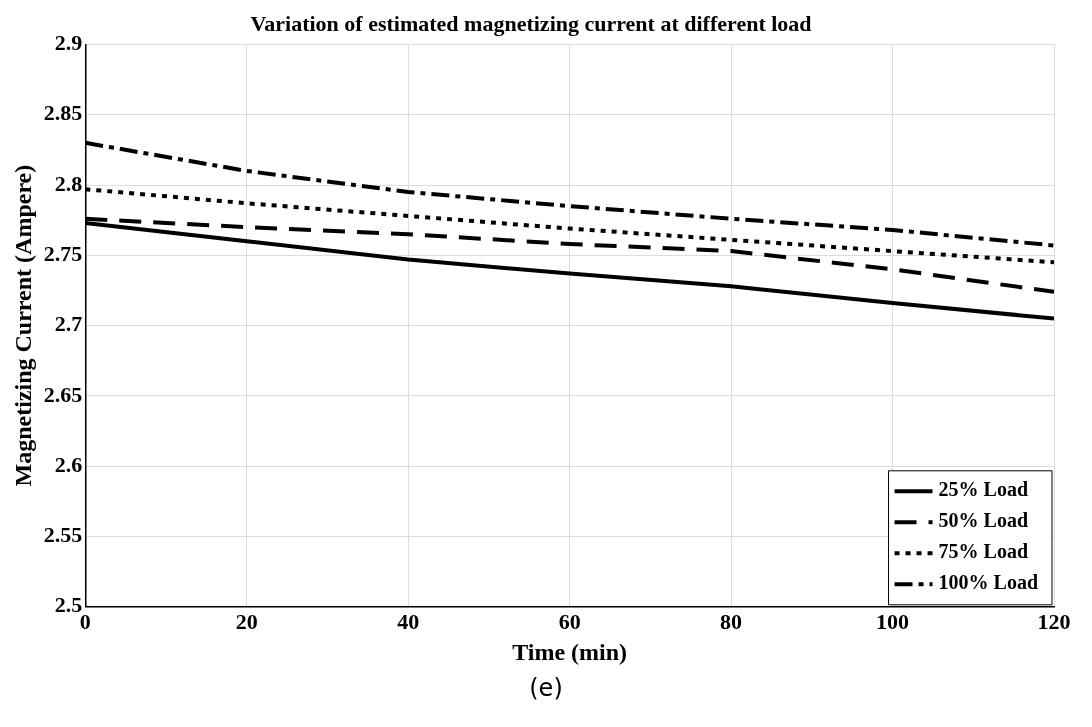 The height and width of the screenshot is (727, 1092). Describe the element at coordinates (988, 582) in the screenshot. I see `legend-label: 100% Load` at that location.